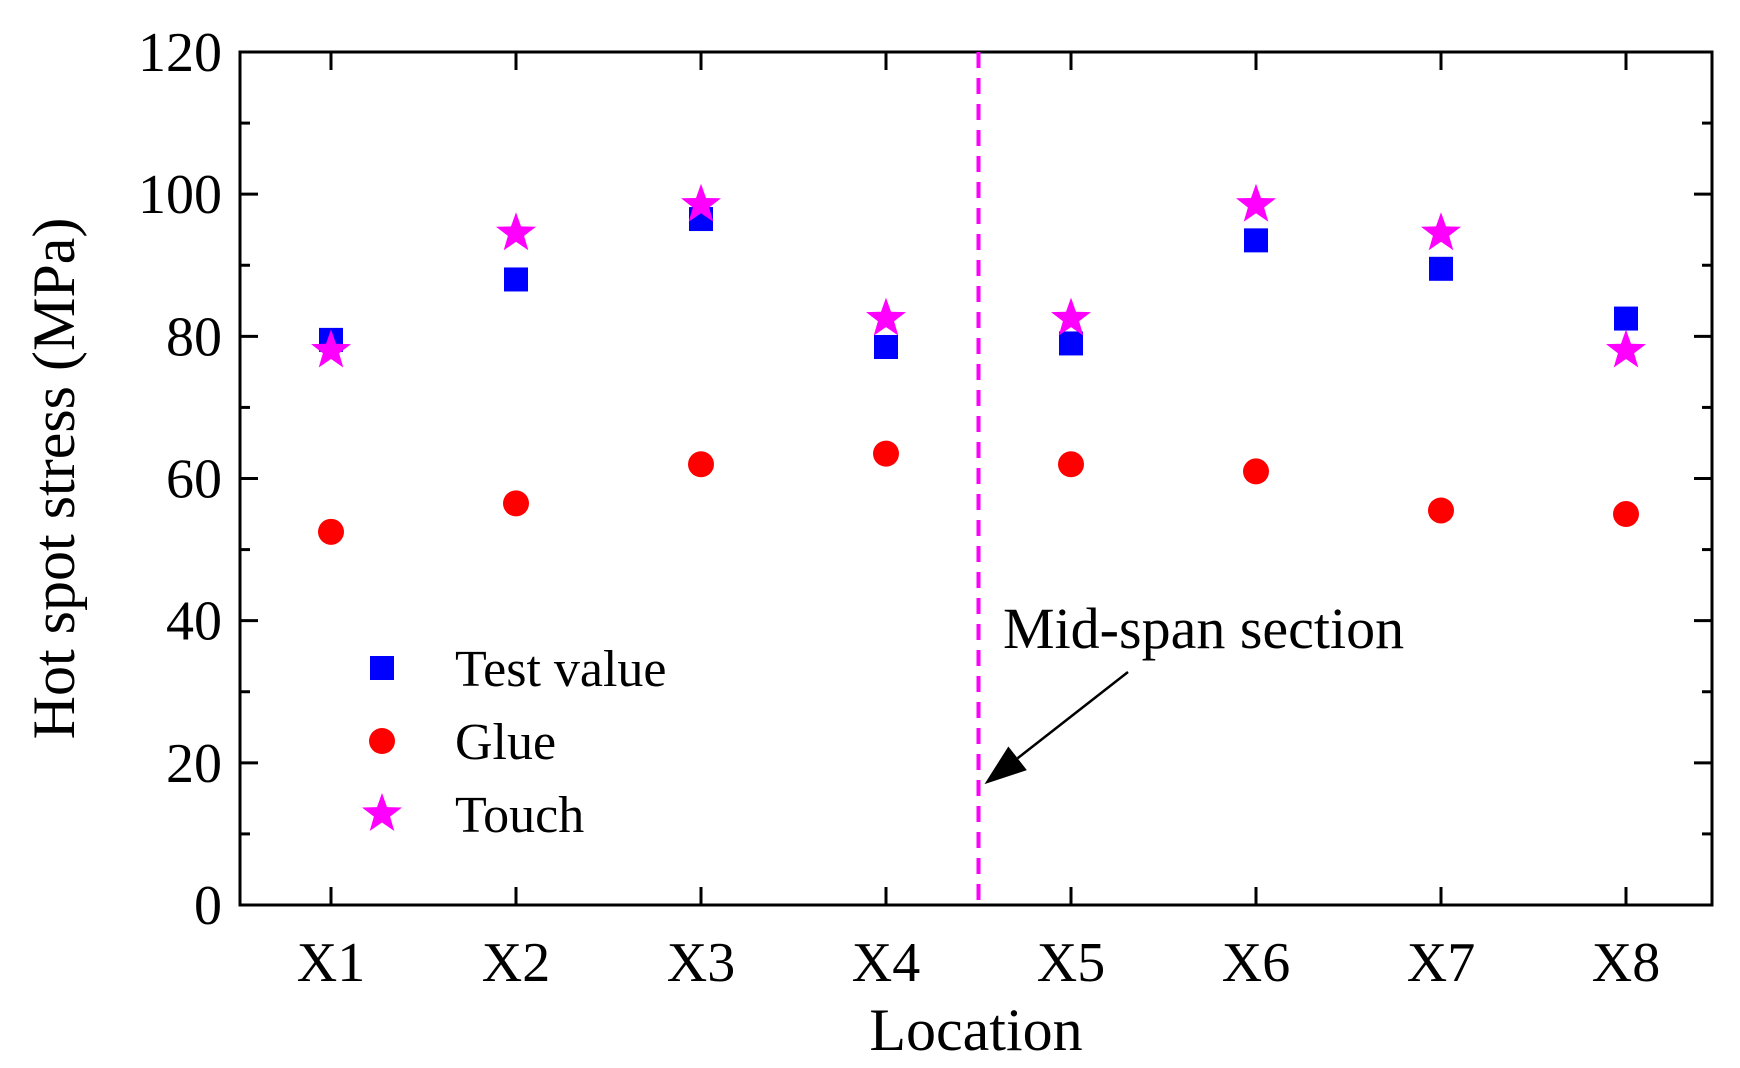  Describe the element at coordinates (1626, 318) in the screenshot. I see `square-point-x8` at that location.